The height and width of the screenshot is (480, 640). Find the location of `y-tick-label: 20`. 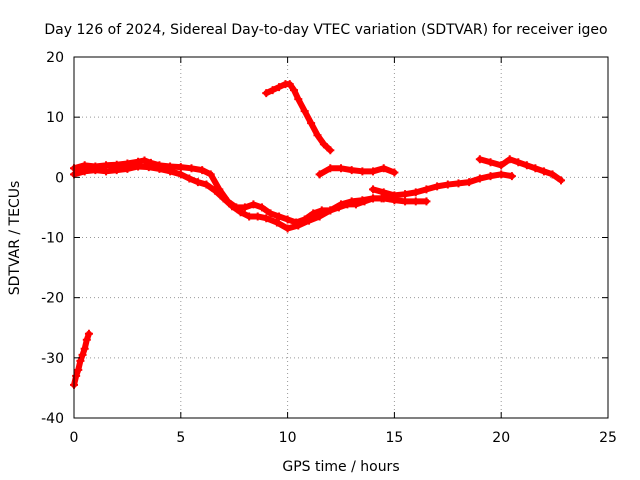

y-tick-label: 20 is located at coordinates (55, 58).